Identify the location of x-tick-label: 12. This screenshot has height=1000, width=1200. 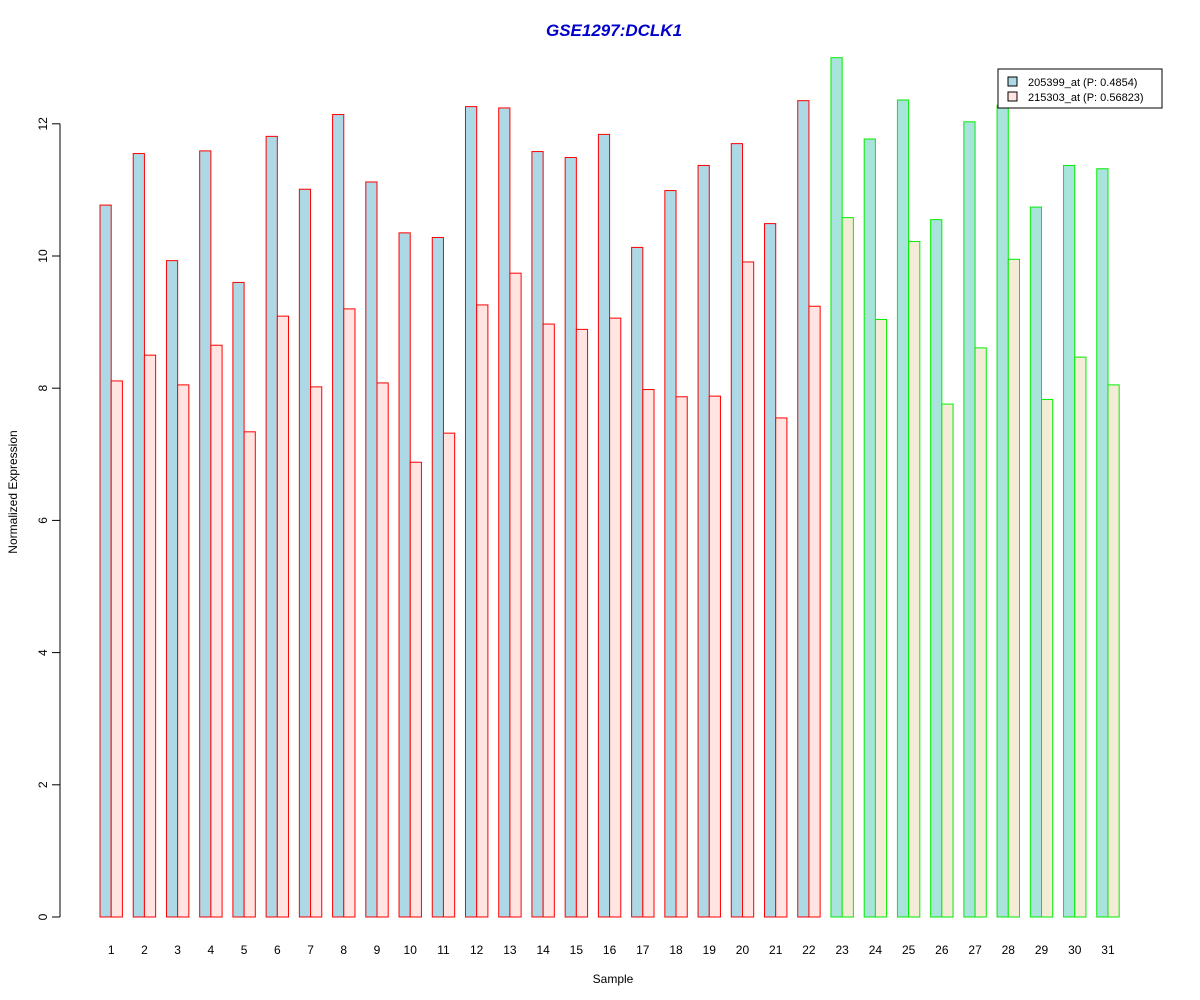
(477, 950).